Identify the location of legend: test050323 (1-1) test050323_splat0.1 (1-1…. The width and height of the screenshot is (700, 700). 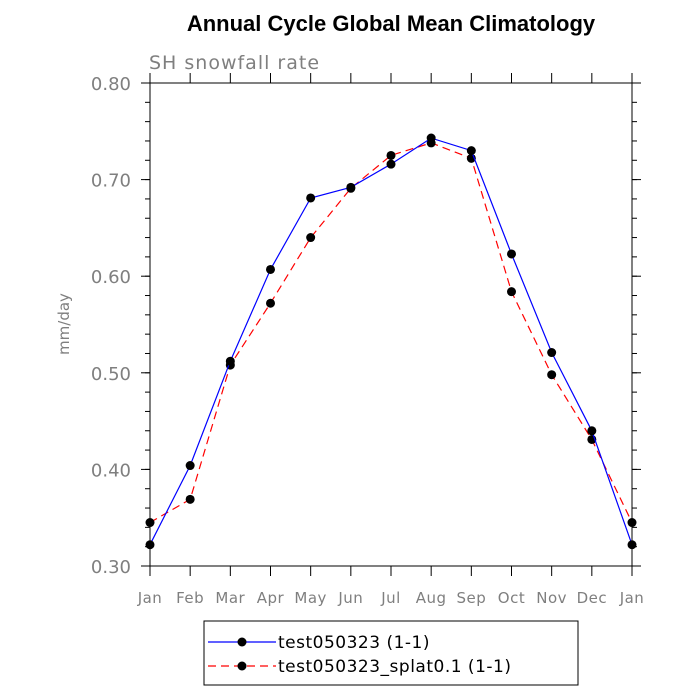
(391, 653).